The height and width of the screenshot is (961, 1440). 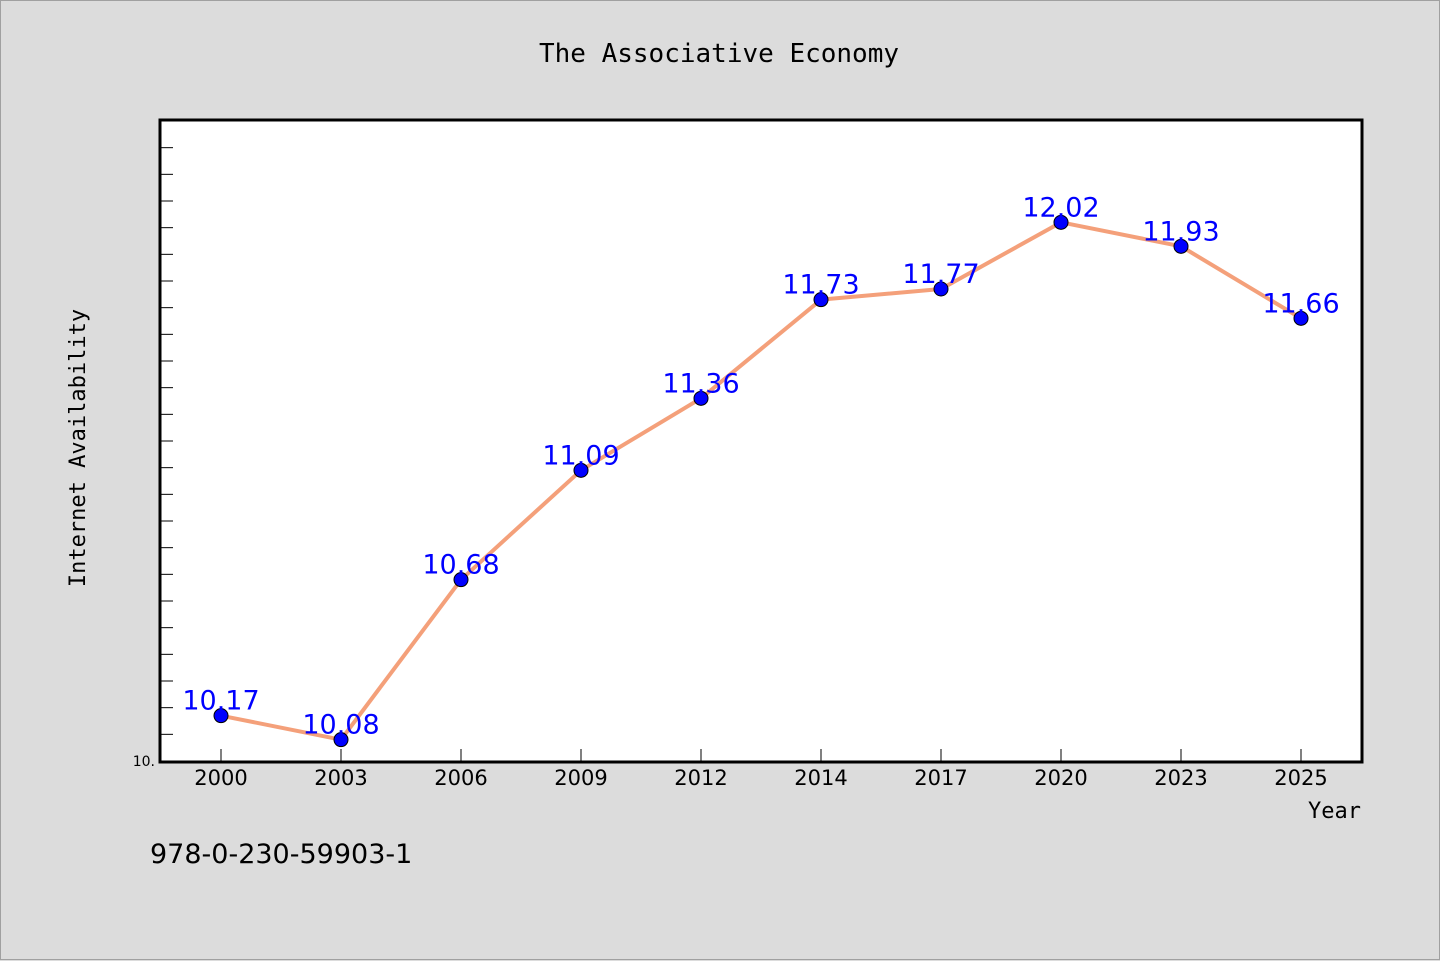 I want to click on data-label: 10.08, so click(x=340, y=725).